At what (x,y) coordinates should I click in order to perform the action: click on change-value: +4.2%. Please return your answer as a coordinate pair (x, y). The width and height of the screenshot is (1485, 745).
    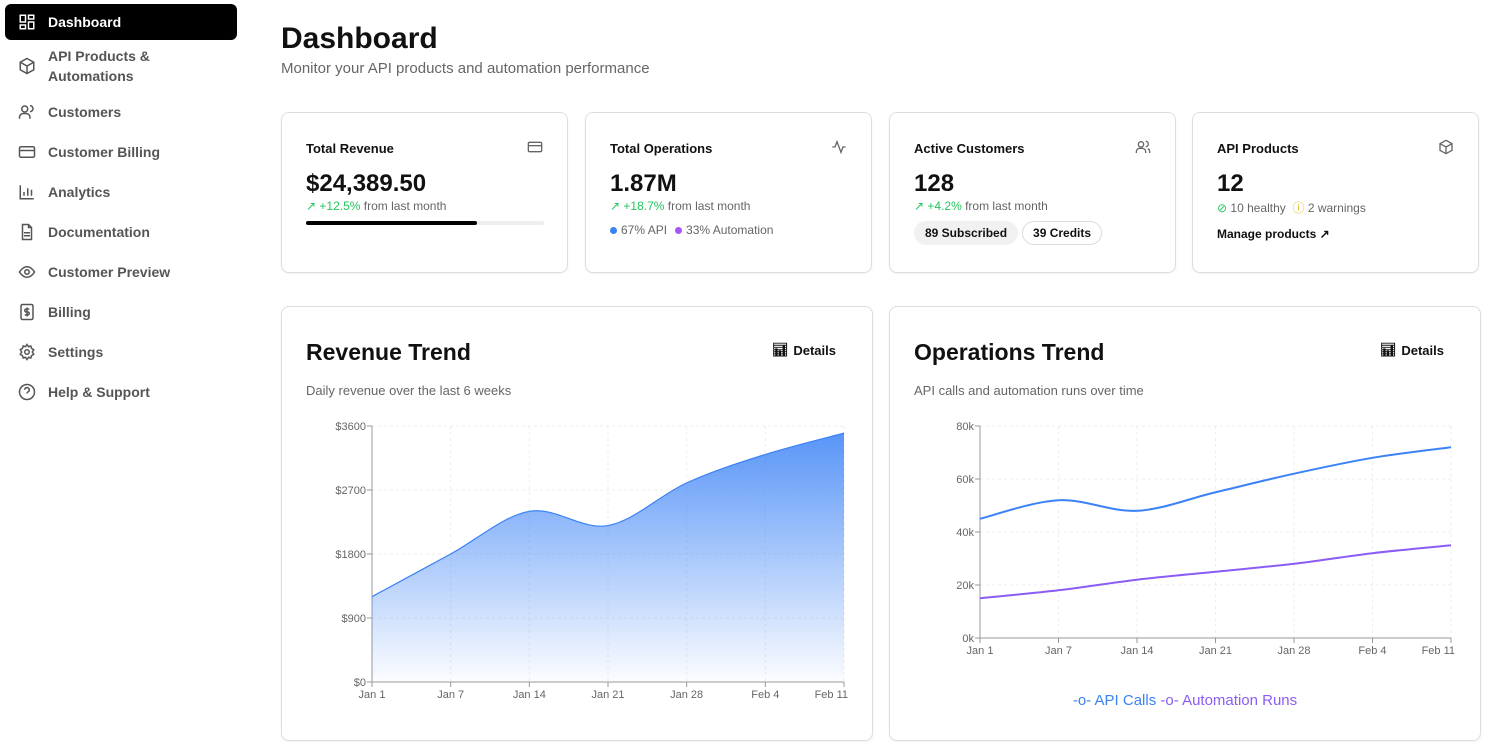
    Looking at the image, I should click on (944, 206).